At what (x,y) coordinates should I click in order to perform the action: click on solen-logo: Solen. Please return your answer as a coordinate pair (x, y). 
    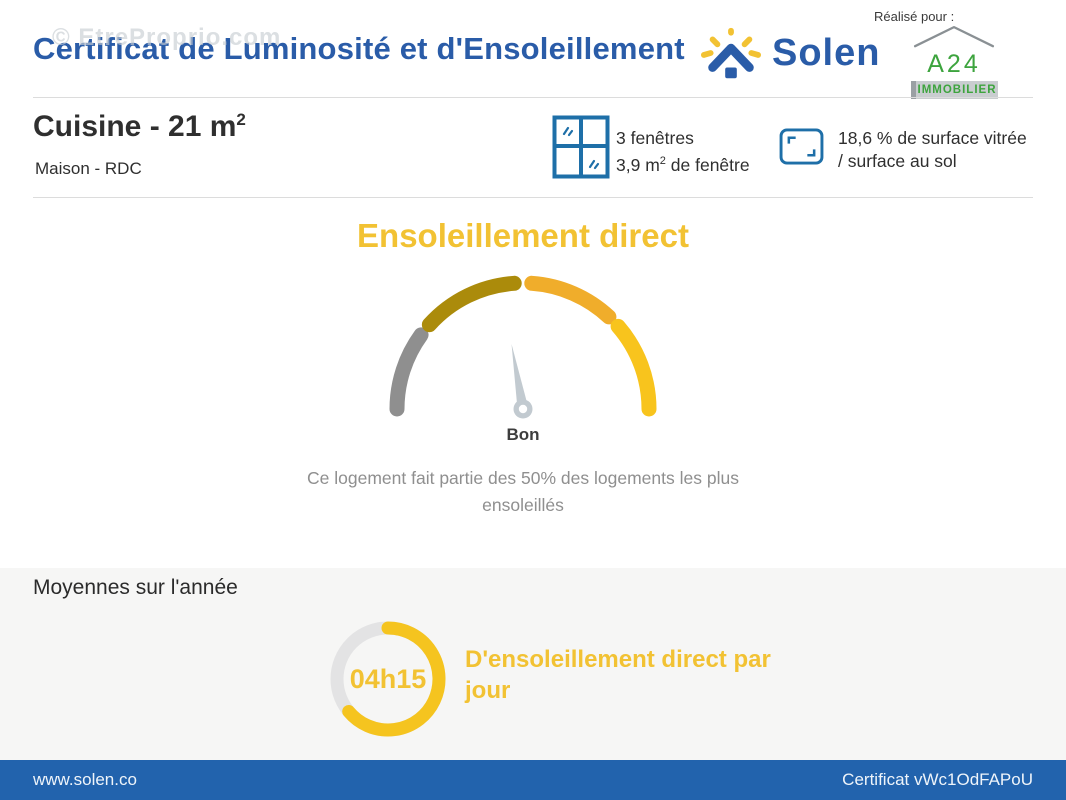
    Looking at the image, I should click on (790, 53).